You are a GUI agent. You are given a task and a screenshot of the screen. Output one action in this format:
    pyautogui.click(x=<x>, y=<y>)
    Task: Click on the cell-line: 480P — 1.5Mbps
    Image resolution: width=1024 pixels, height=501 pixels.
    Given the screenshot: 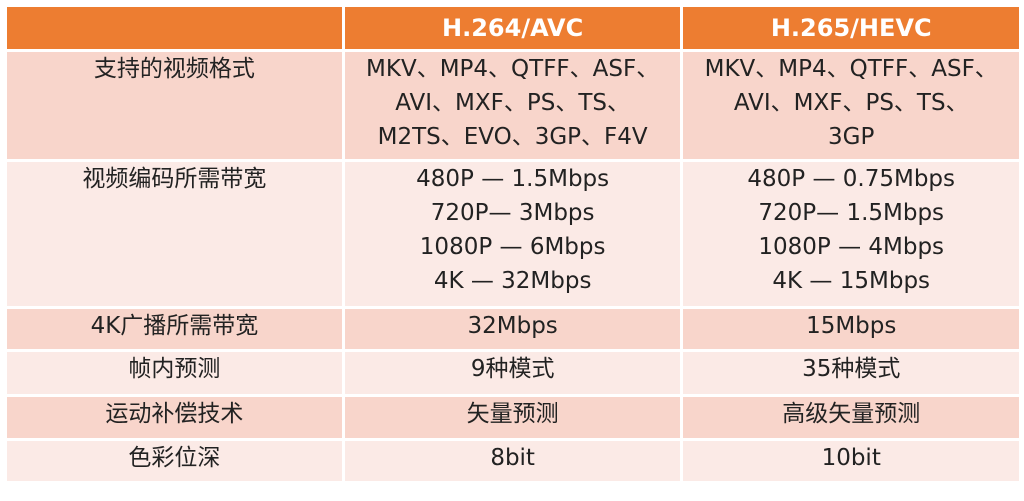 What is the action you would take?
    pyautogui.click(x=513, y=179)
    